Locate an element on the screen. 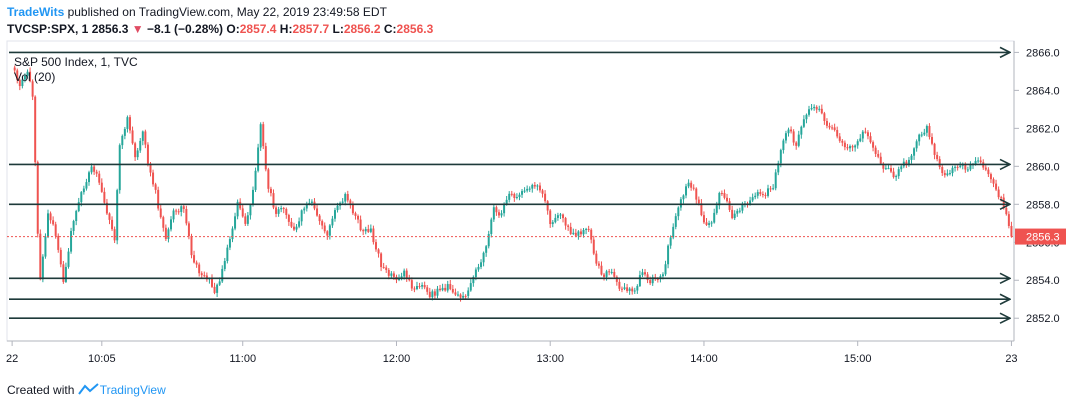 The width and height of the screenshot is (1073, 409). symbol-label: TVCSP:SPX, 1 is located at coordinates (48, 29).